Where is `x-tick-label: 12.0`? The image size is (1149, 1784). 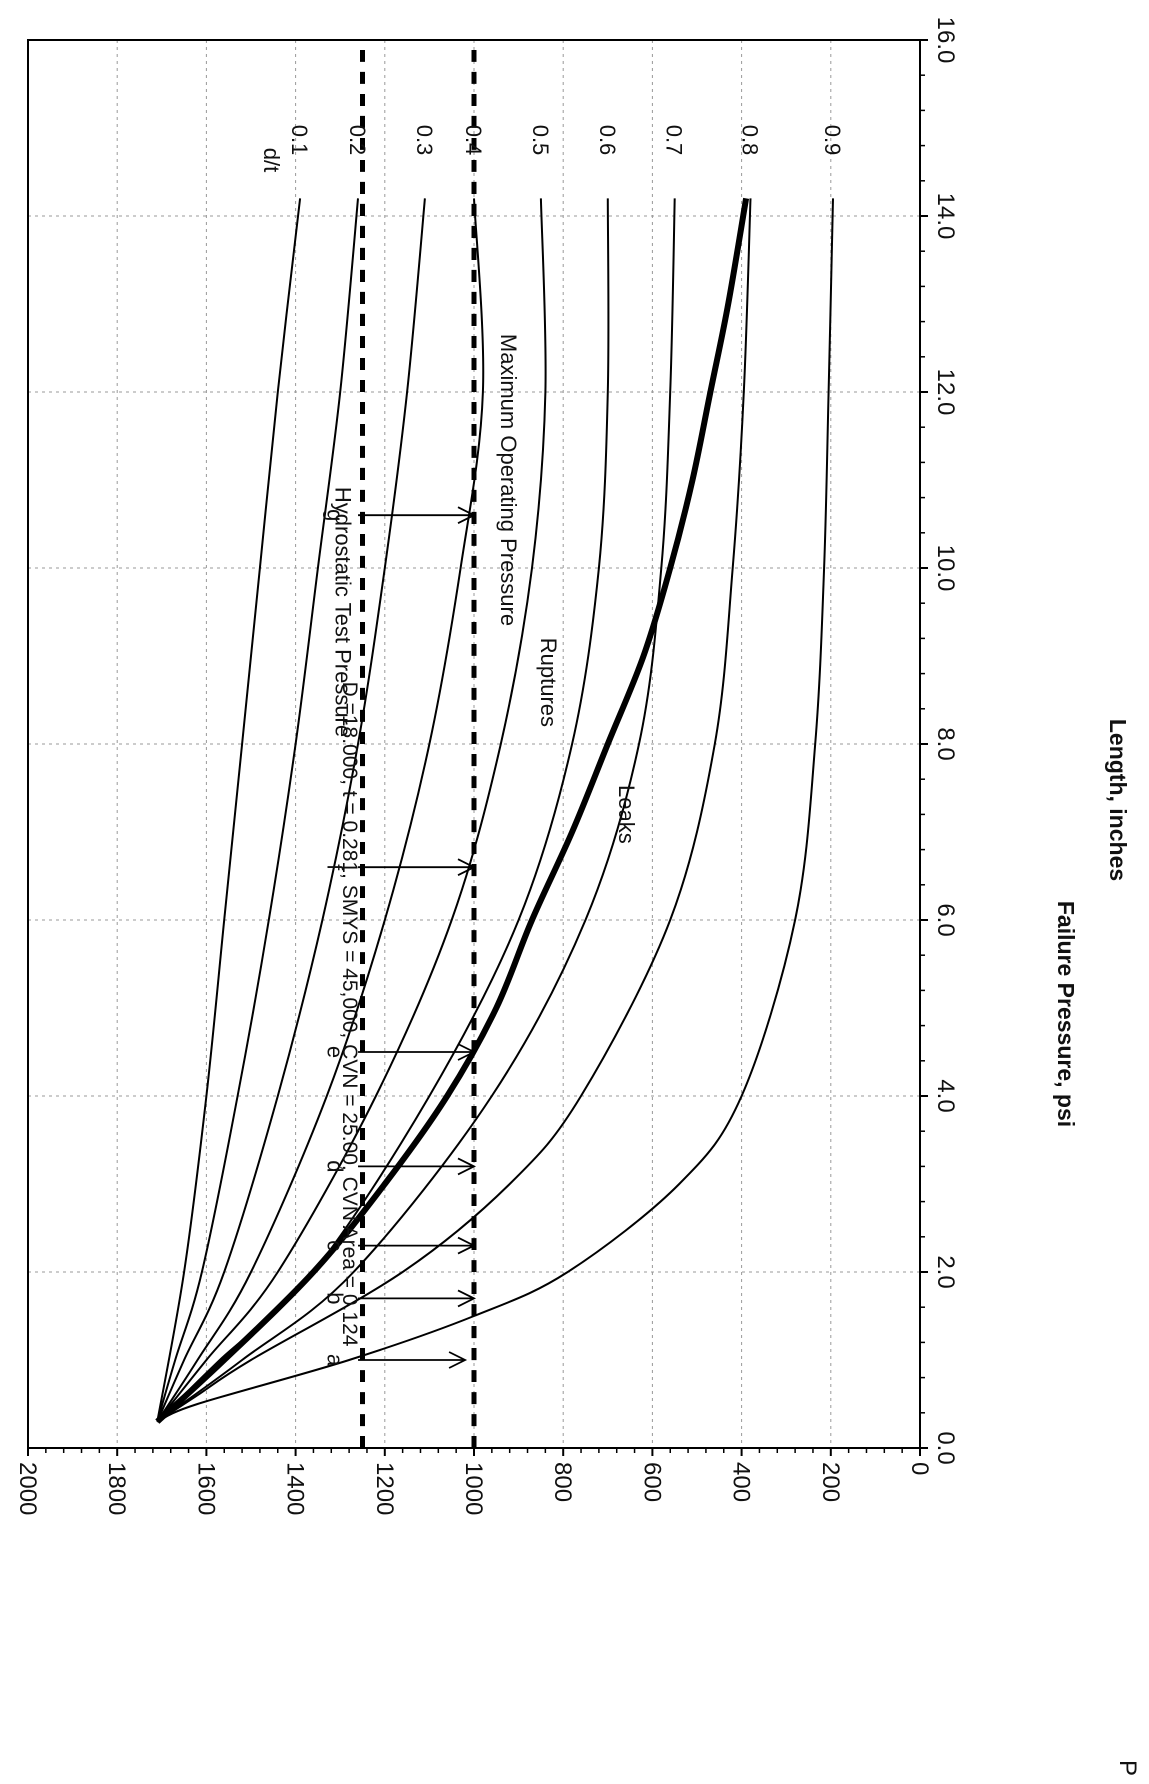
x-tick-label: 12.0 is located at coordinates (945, 392).